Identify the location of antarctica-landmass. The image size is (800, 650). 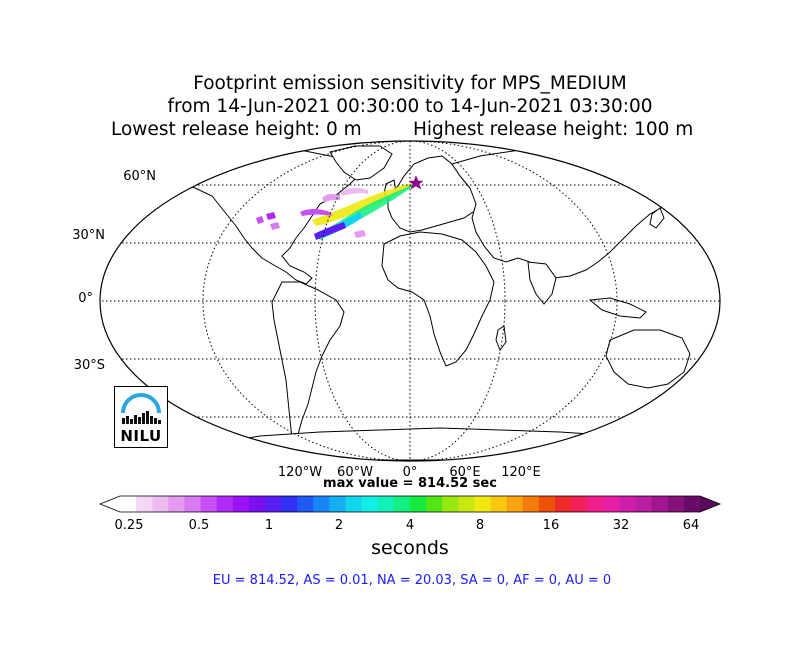
(410, 444).